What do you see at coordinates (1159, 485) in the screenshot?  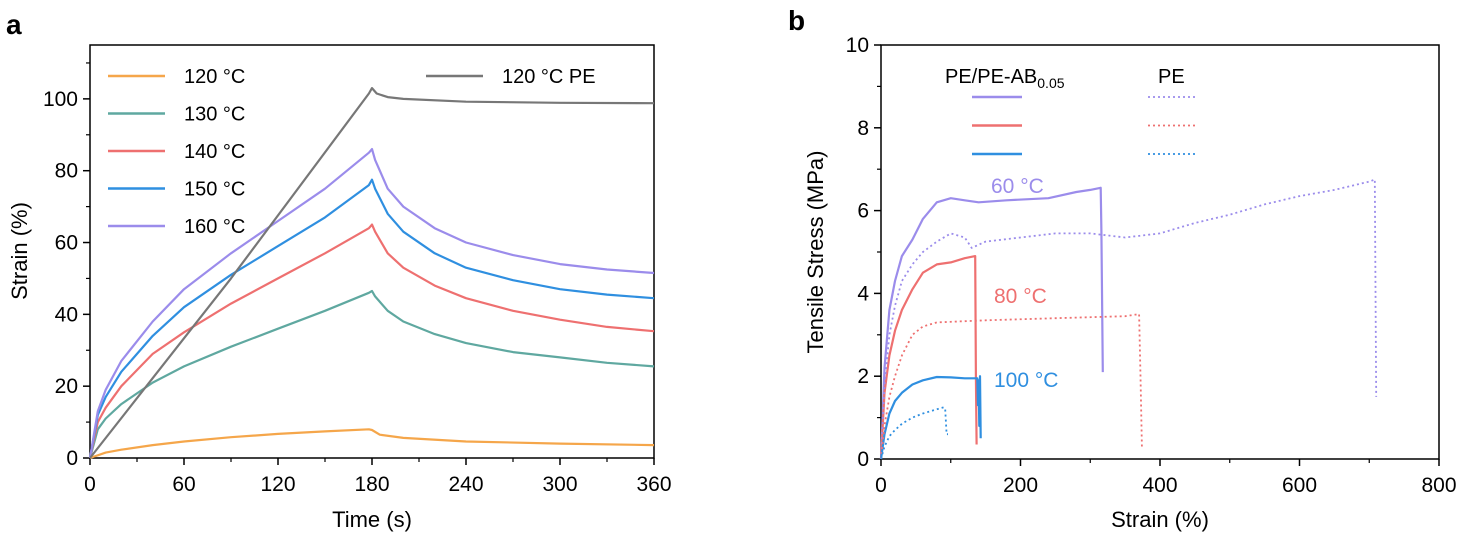 I see `chart-b-xtick-label: 400` at bounding box center [1159, 485].